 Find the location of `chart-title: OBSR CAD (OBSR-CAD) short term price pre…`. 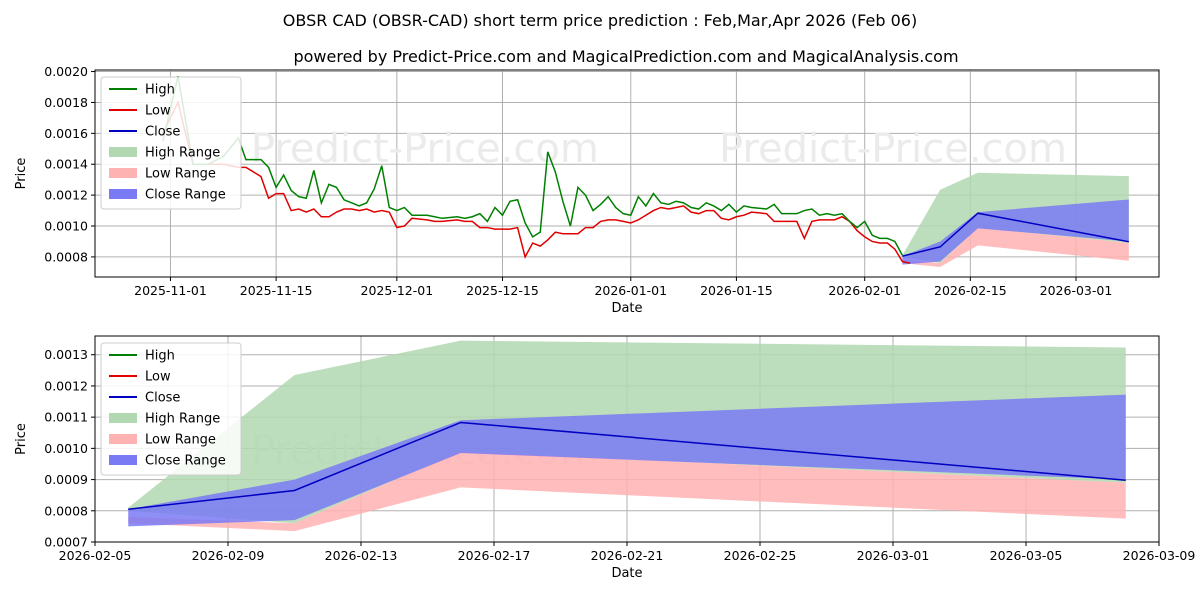

chart-title: OBSR CAD (OBSR-CAD) short term price pre… is located at coordinates (600, 20).